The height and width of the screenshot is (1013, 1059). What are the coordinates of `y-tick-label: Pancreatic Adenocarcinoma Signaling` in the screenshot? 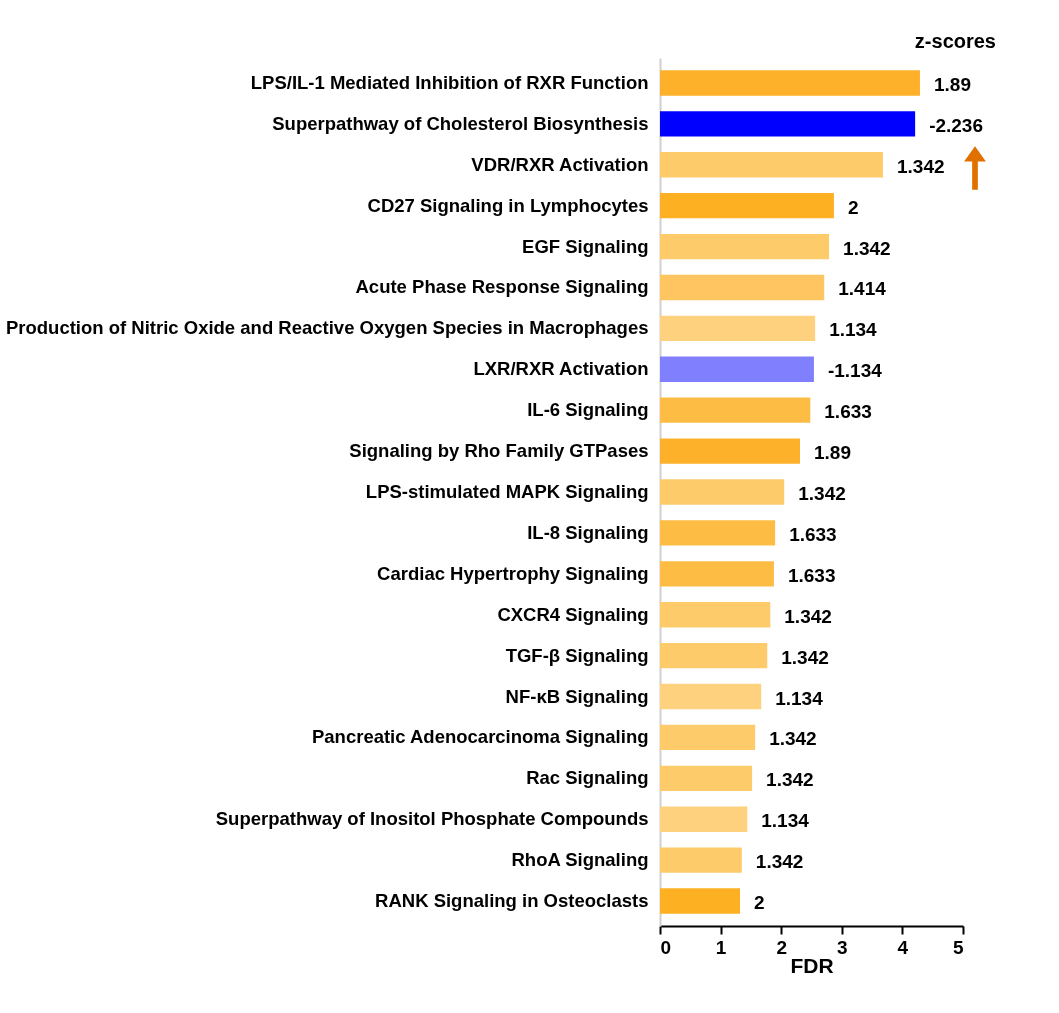 It's located at (480, 737).